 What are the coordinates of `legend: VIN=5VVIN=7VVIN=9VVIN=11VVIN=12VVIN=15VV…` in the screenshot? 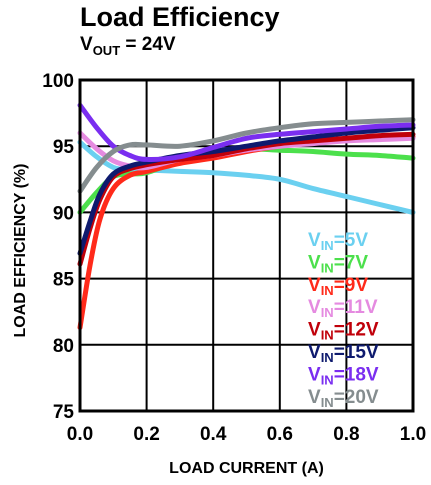 It's located at (343, 320).